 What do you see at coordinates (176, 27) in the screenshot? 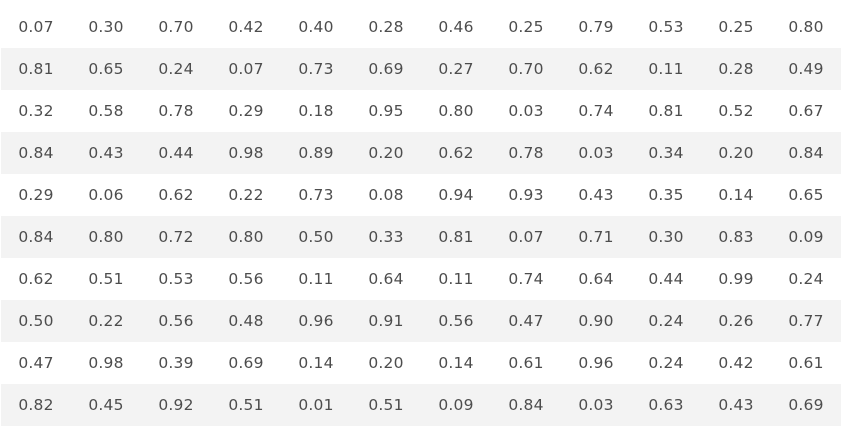
I see `table-cell: 0.70` at bounding box center [176, 27].